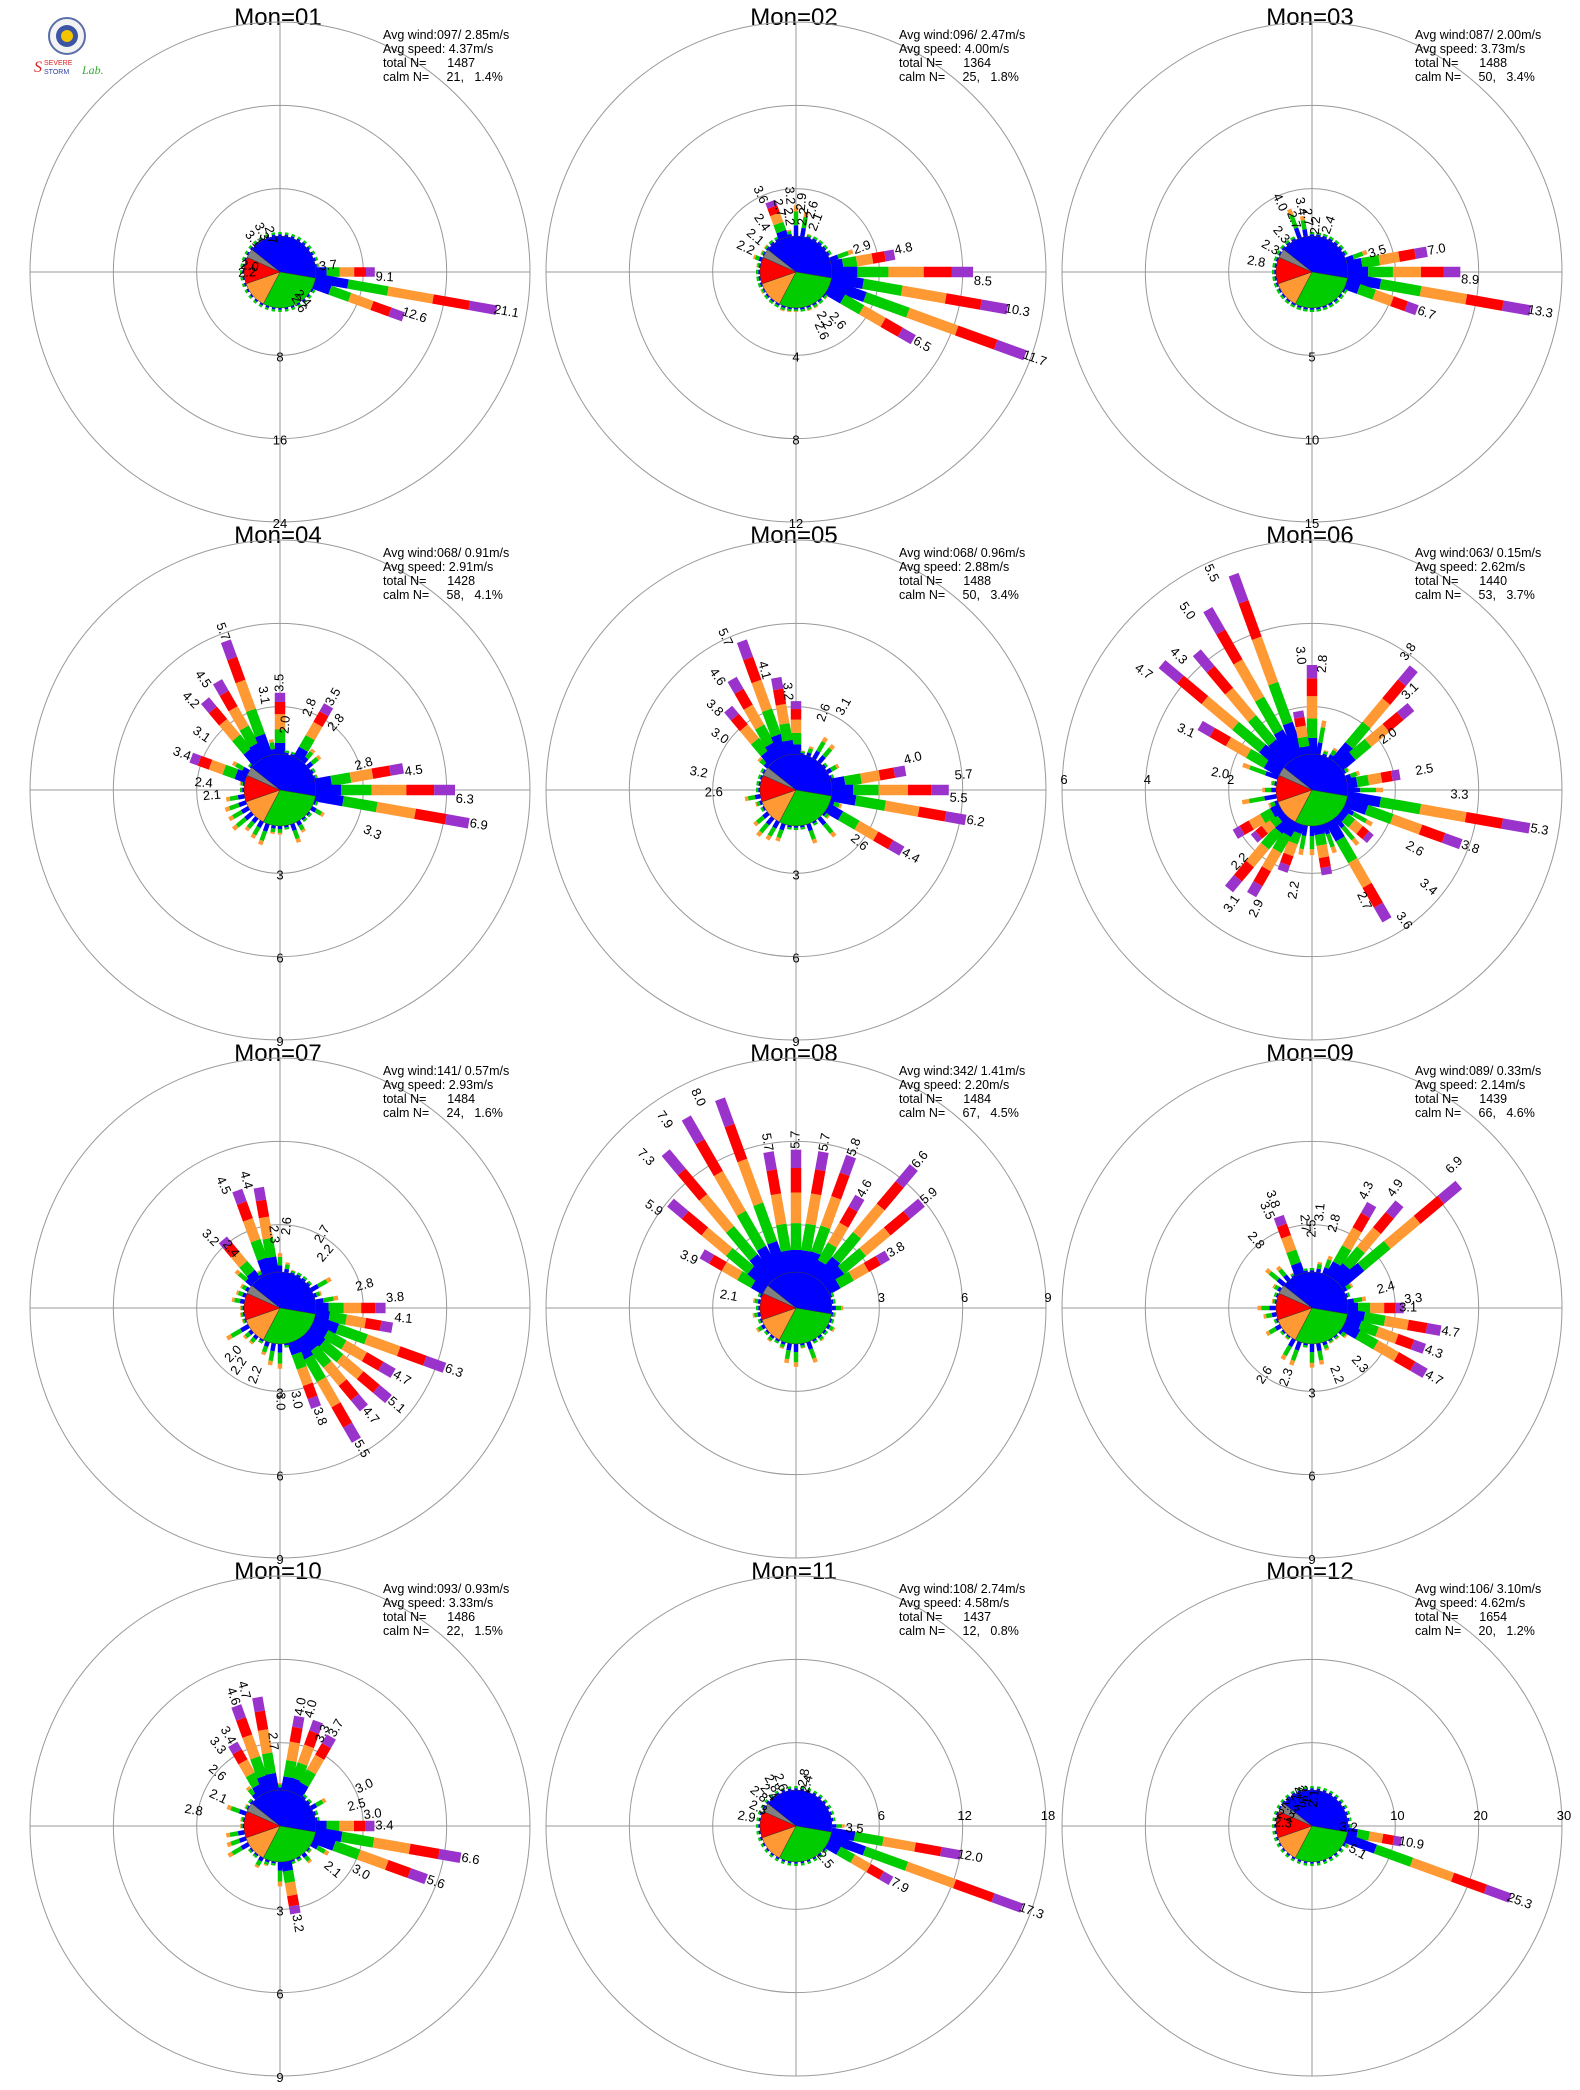 This screenshot has height=2090, width=1580. Describe the element at coordinates (1475, 595) in the screenshot. I see `stat-calm-n: calm N= 53, 3.7%` at that location.